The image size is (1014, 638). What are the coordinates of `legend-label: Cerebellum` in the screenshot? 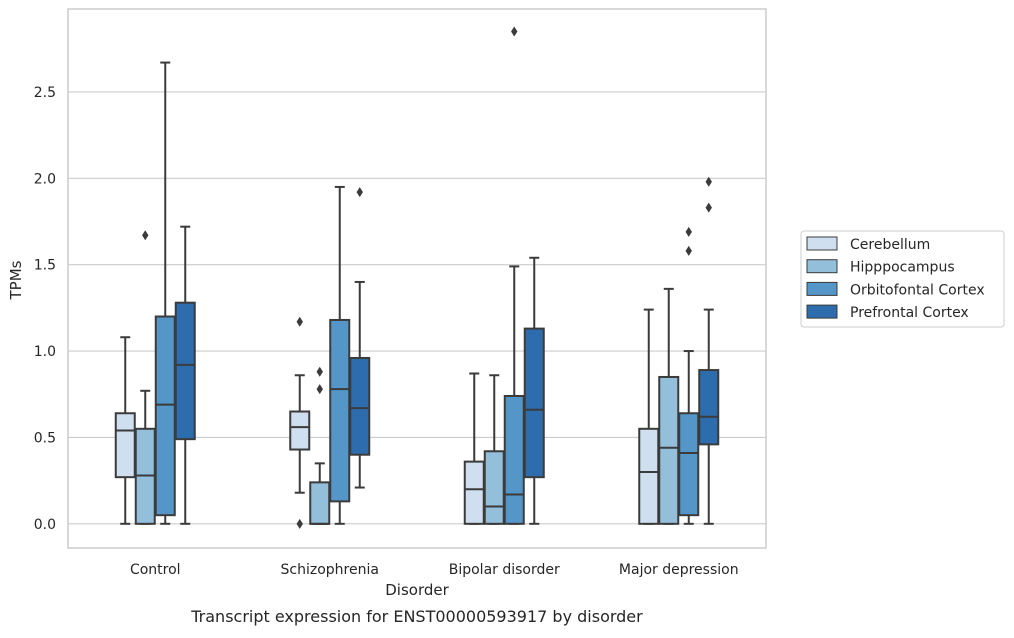 It's located at (890, 245).